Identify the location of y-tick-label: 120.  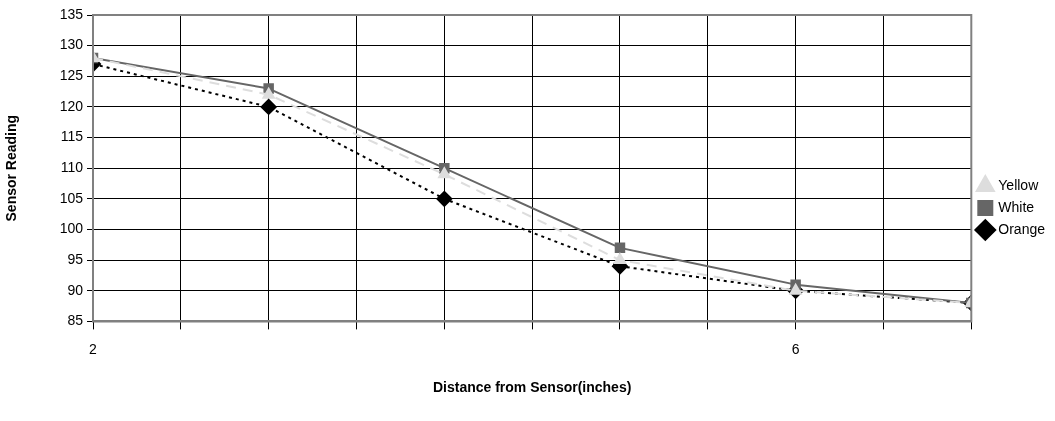
(71, 105).